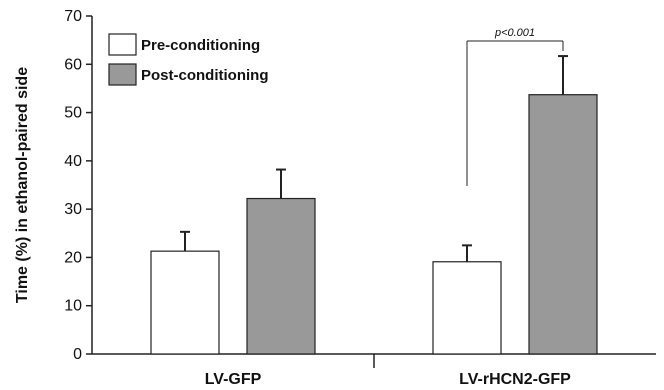  I want to click on y-axis-label: Time (%) in ethanol-paired side, so click(22, 185).